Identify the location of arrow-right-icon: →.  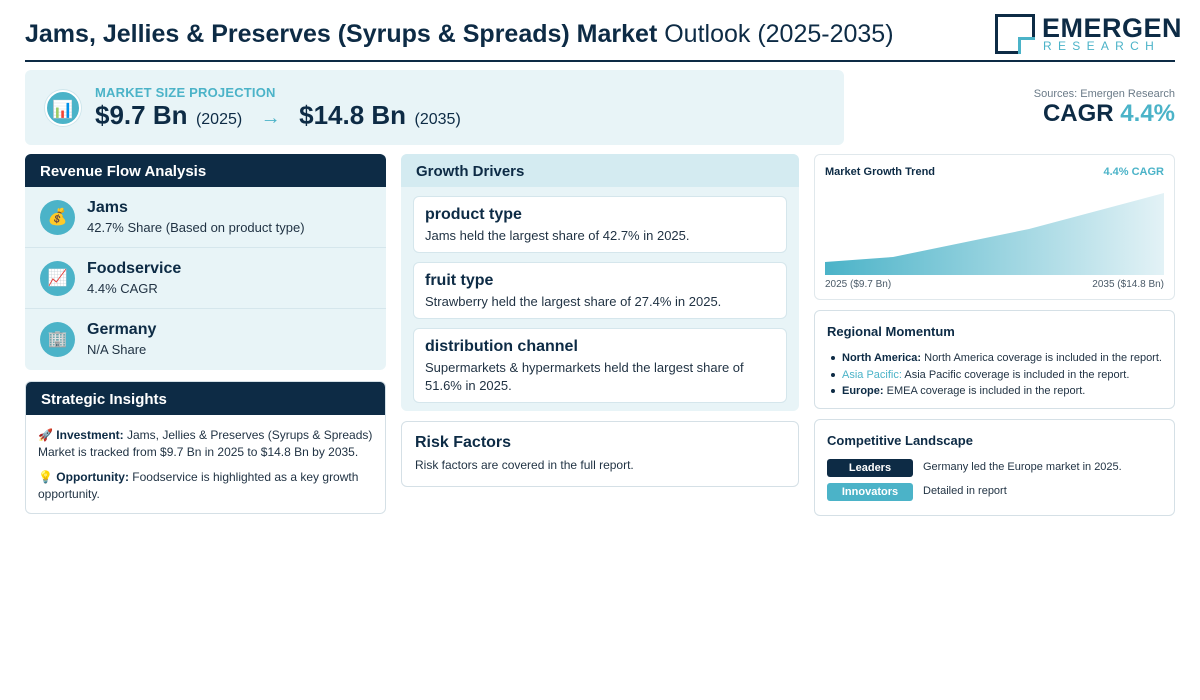
(270, 118).